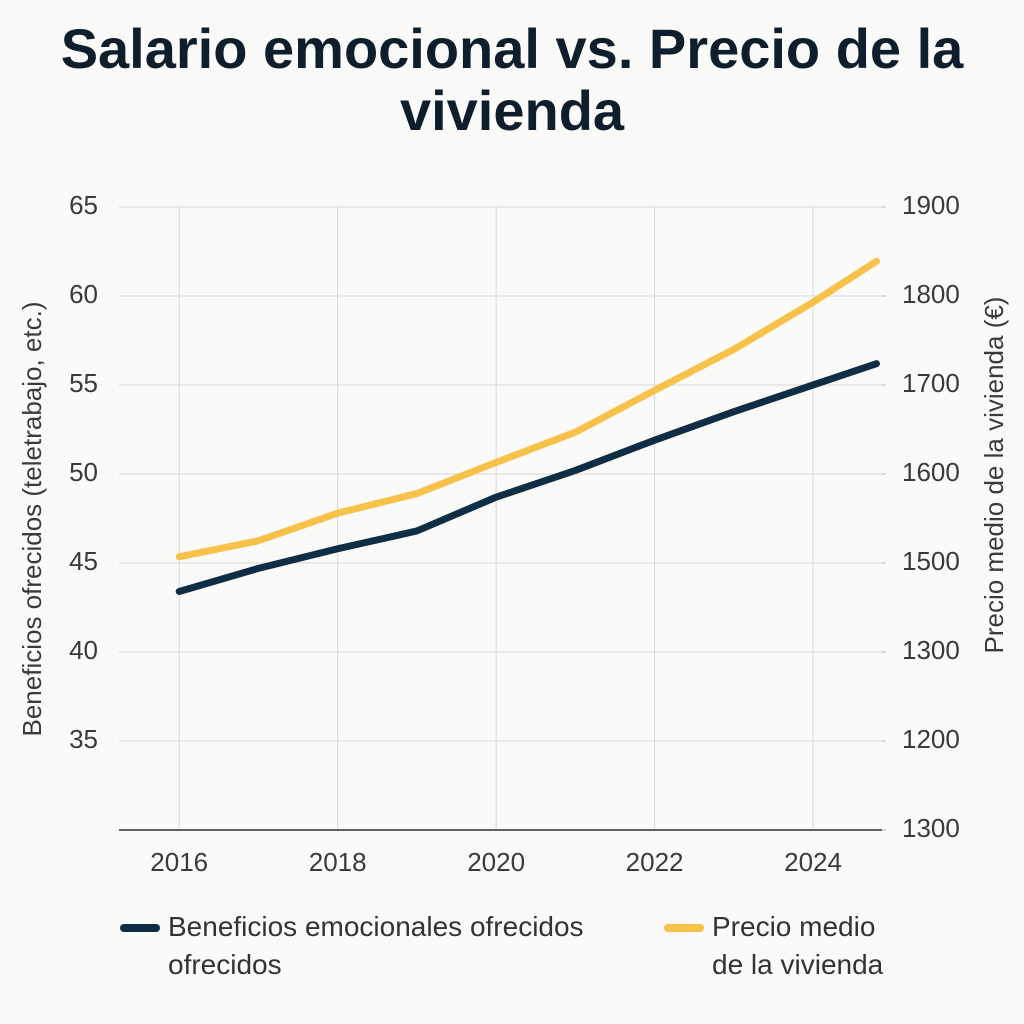 This screenshot has width=1024, height=1024. What do you see at coordinates (83, 650) in the screenshot?
I see `y-tick-label: 40` at bounding box center [83, 650].